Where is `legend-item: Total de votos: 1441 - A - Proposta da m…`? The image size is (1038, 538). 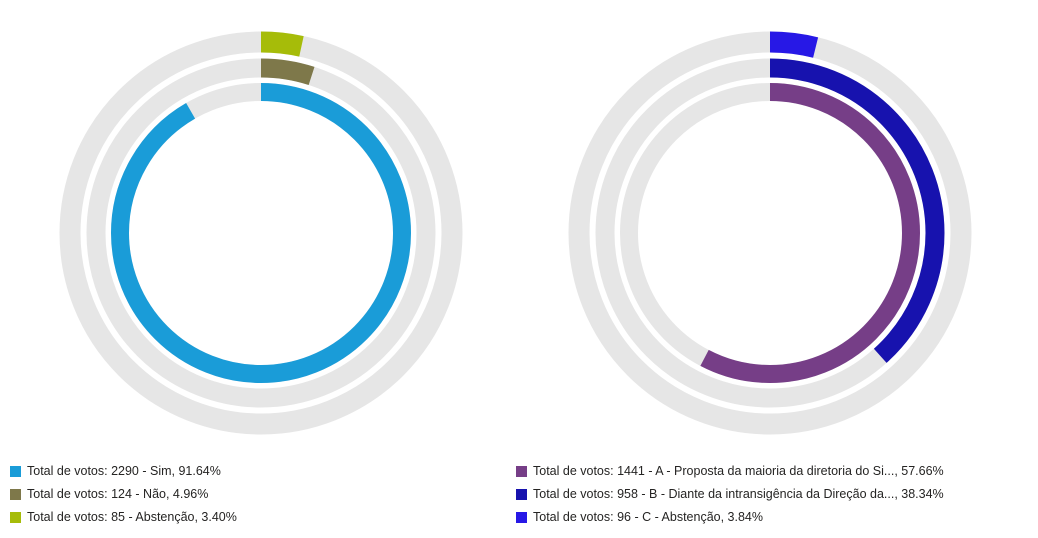 legend-item: Total de votos: 1441 - A - Proposta da m… is located at coordinates (730, 471).